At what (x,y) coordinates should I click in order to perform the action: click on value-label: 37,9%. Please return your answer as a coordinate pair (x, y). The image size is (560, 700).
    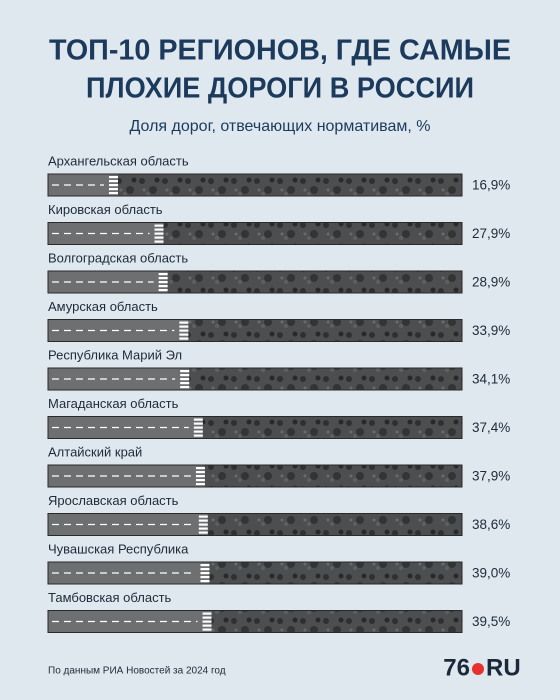
    Looking at the image, I should click on (491, 476).